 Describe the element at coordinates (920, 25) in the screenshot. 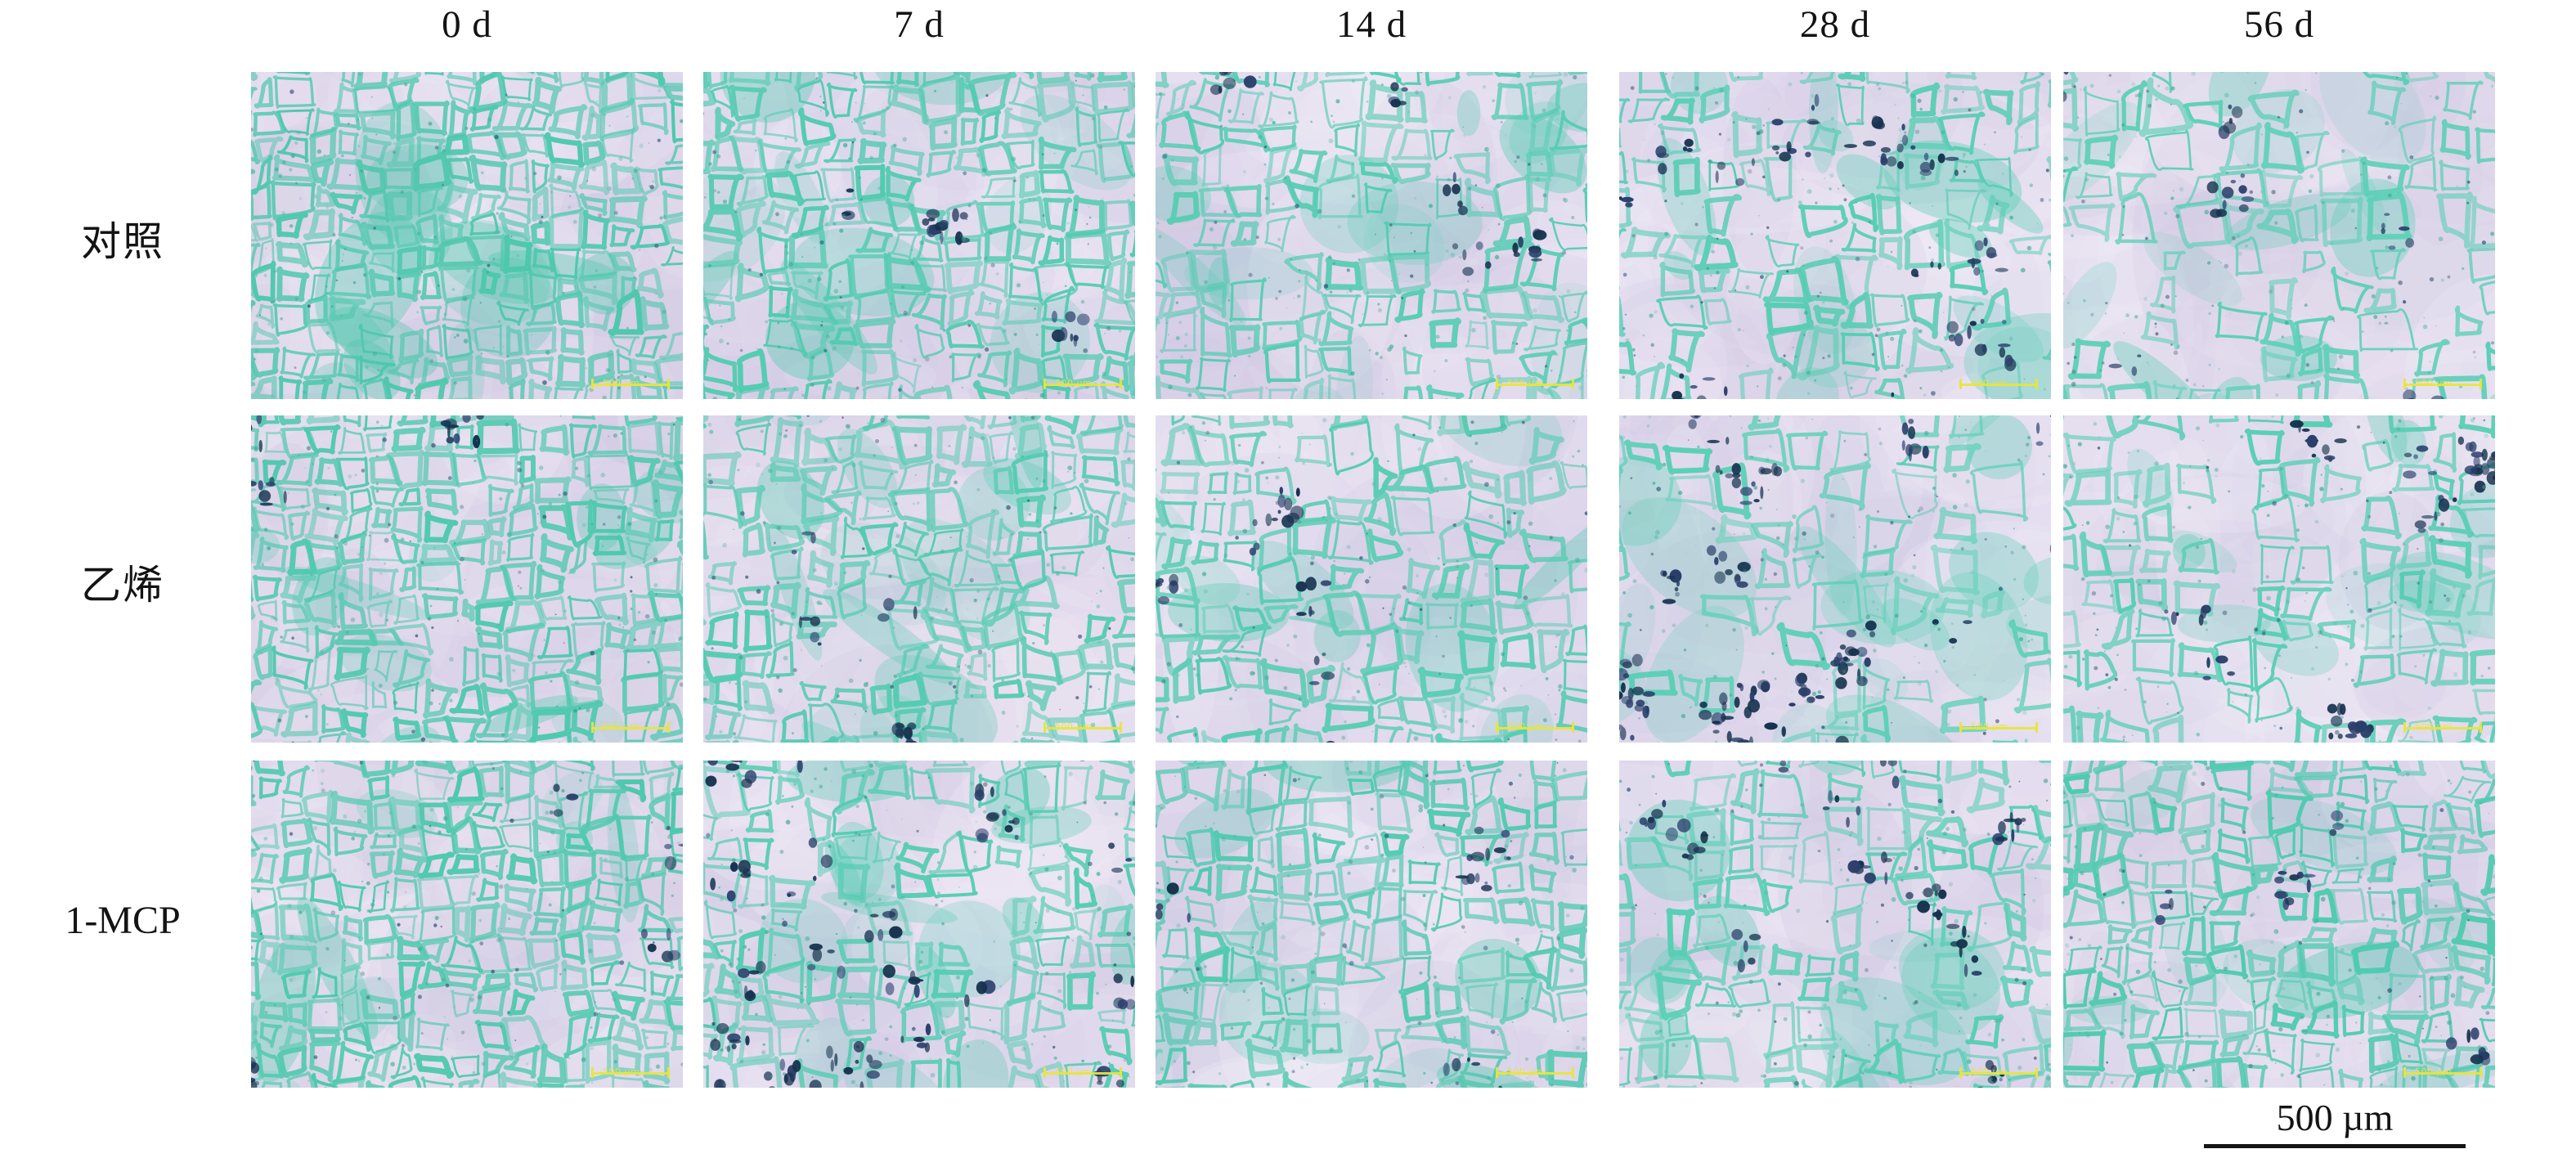

I see `column-header-7d: 7 d` at that location.